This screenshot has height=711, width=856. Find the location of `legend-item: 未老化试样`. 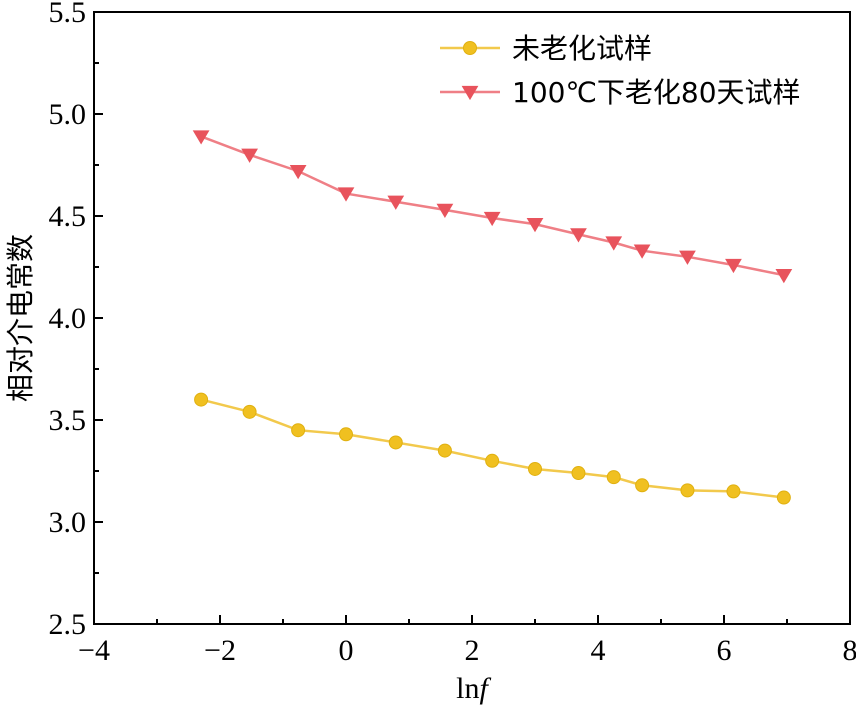

legend-item: 未老化试样 is located at coordinates (546, 48).